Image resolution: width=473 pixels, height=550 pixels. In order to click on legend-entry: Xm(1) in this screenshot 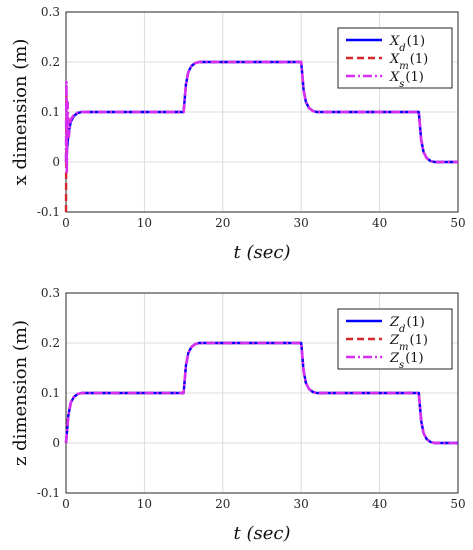, I will do `click(408, 62)`.